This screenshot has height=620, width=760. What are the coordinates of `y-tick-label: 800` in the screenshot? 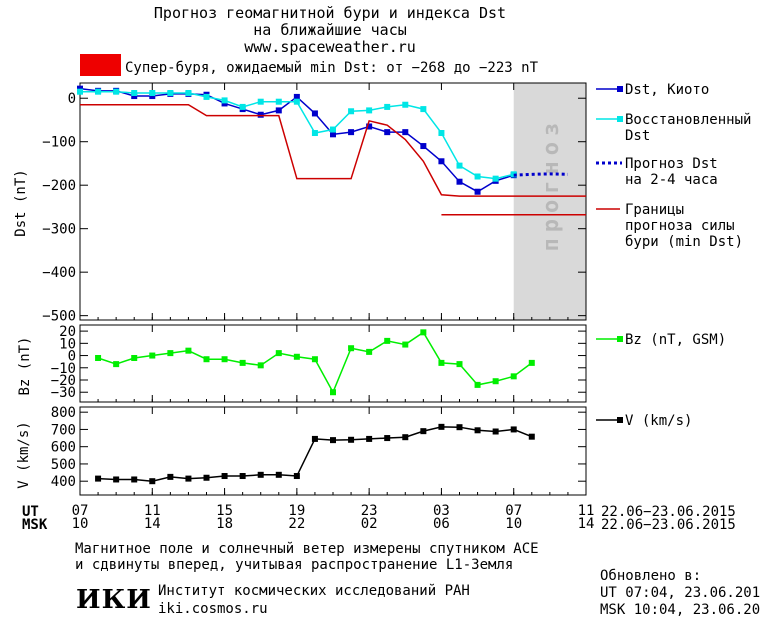 It's located at (63, 413).